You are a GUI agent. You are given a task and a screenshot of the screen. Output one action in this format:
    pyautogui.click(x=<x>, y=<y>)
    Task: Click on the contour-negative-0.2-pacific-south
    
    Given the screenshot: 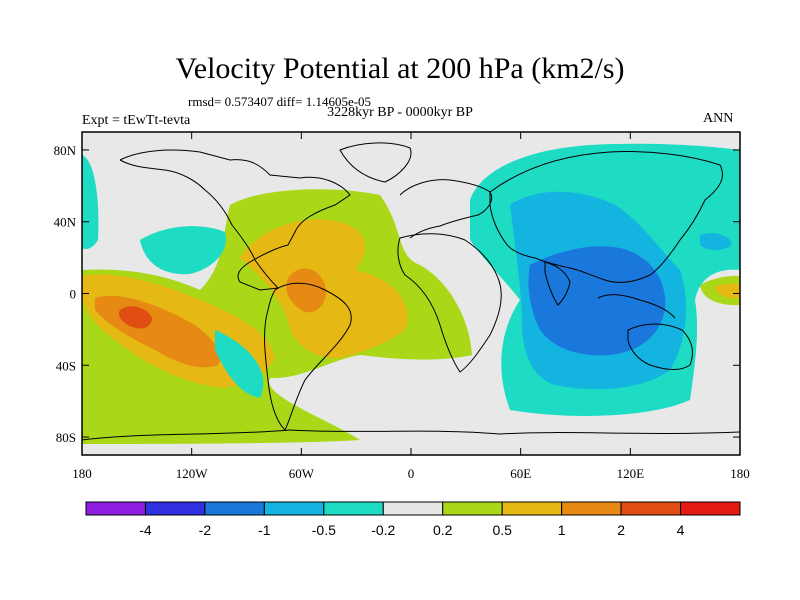 What is the action you would take?
    pyautogui.click(x=239, y=364)
    